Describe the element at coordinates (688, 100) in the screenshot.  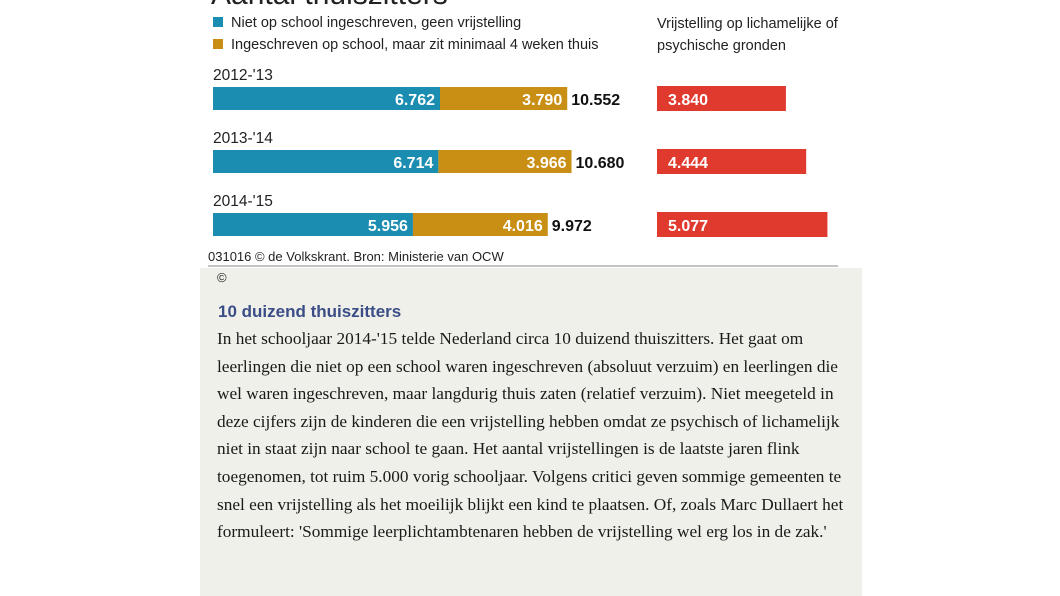
I see `side-bar-label: 3.840` at that location.